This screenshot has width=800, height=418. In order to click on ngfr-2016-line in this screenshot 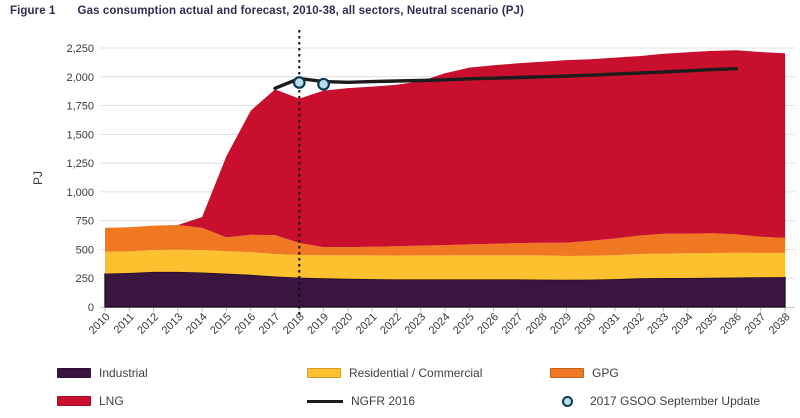, I will do `click(506, 78)`.